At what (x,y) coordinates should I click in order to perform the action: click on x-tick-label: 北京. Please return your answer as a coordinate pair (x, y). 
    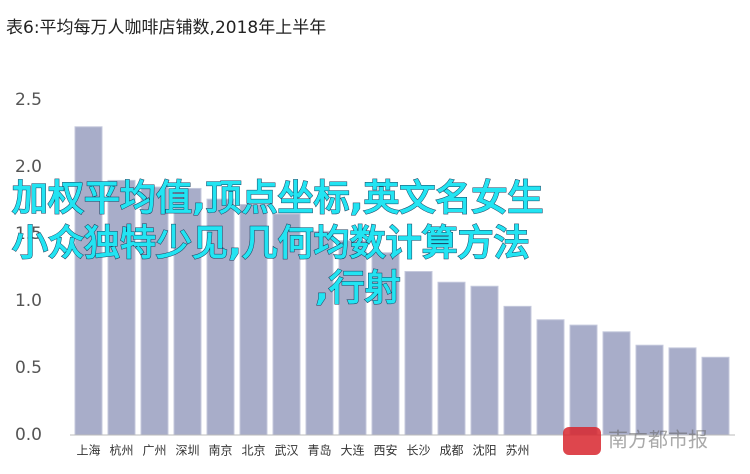
    Looking at the image, I should click on (253, 451).